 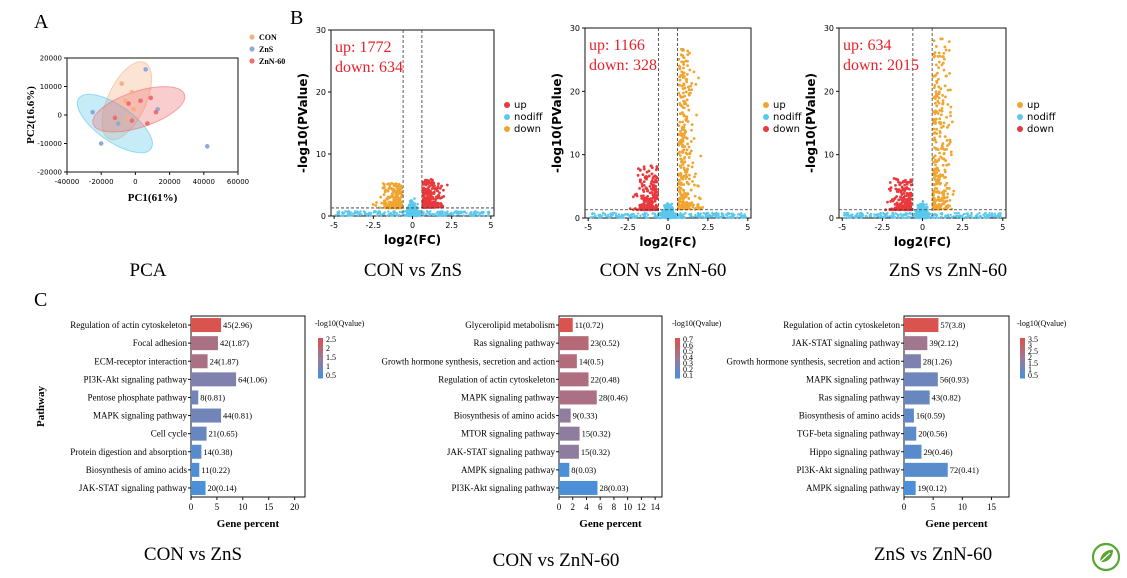 I want to click on enrich-x-tick-label: 15, so click(x=269, y=507).